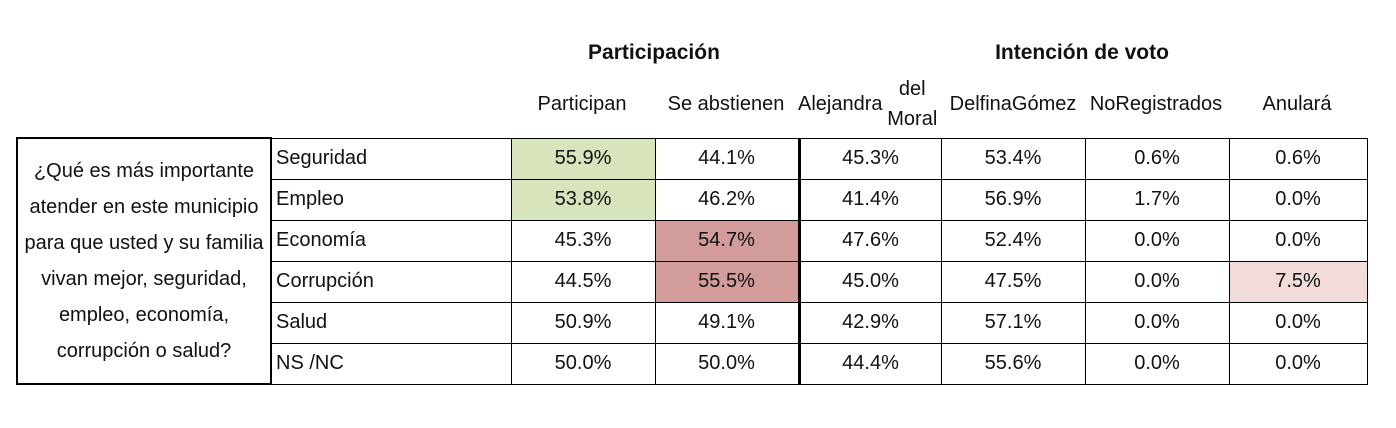  I want to click on column-header: Se abstienen, so click(726, 104).